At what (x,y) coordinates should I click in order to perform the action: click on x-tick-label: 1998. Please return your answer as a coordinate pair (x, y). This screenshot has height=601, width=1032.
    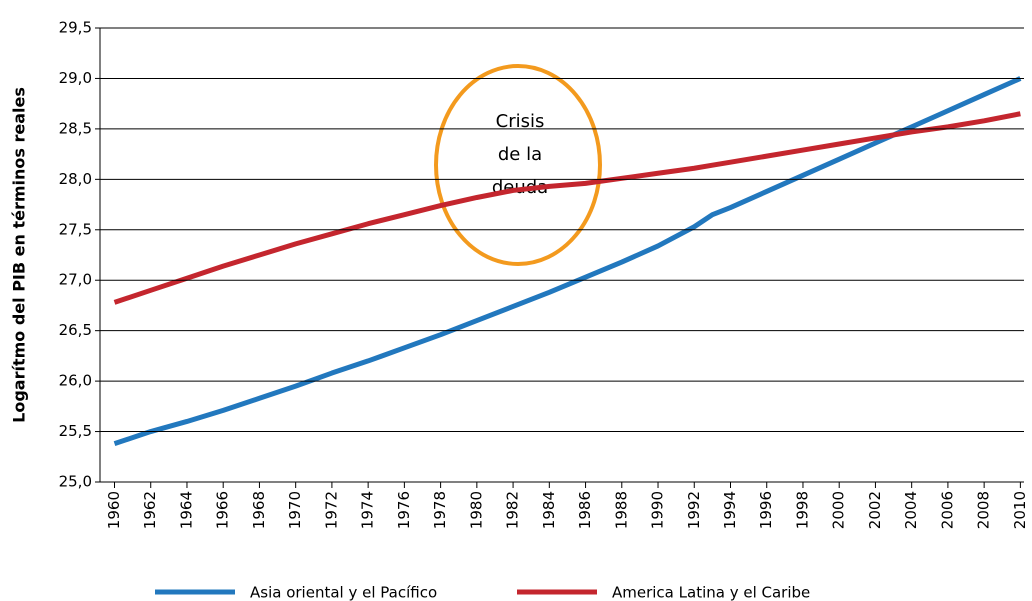
    Looking at the image, I should click on (802, 510).